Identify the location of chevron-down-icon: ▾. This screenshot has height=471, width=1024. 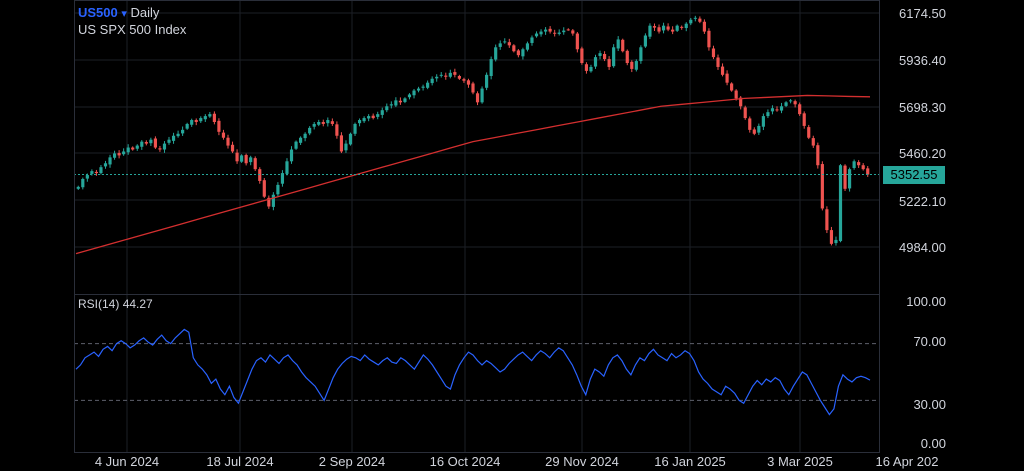
(124, 14).